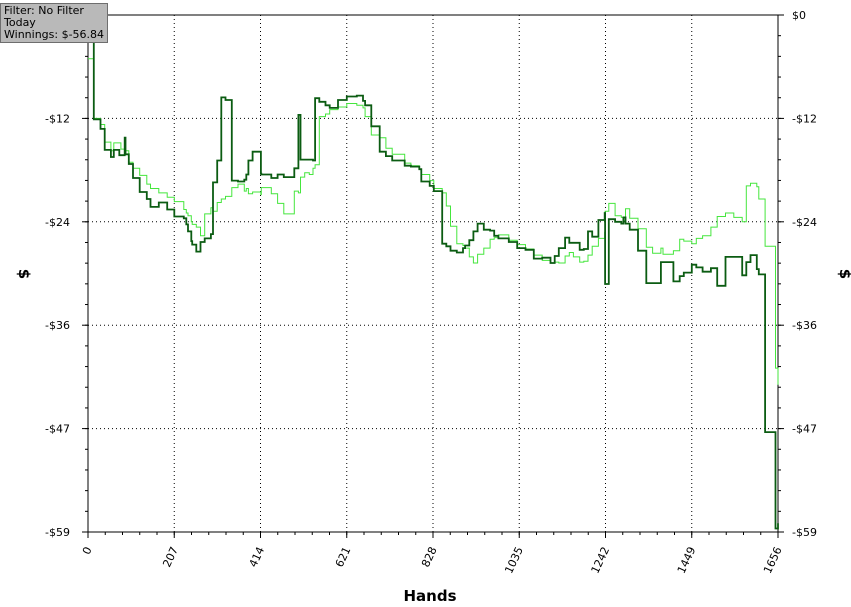 This screenshot has width=851, height=607. I want to click on x-axis-title: Hands, so click(429, 596).